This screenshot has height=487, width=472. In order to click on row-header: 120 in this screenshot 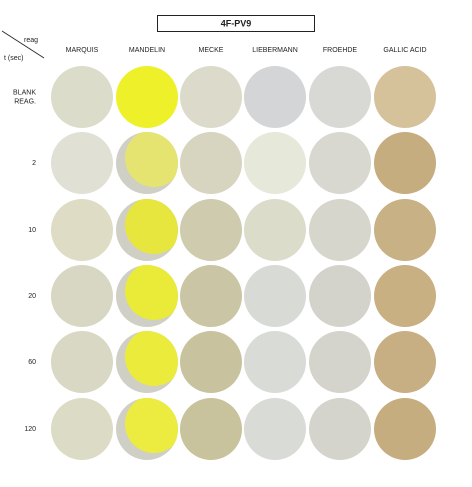, I will do `click(30, 429)`.